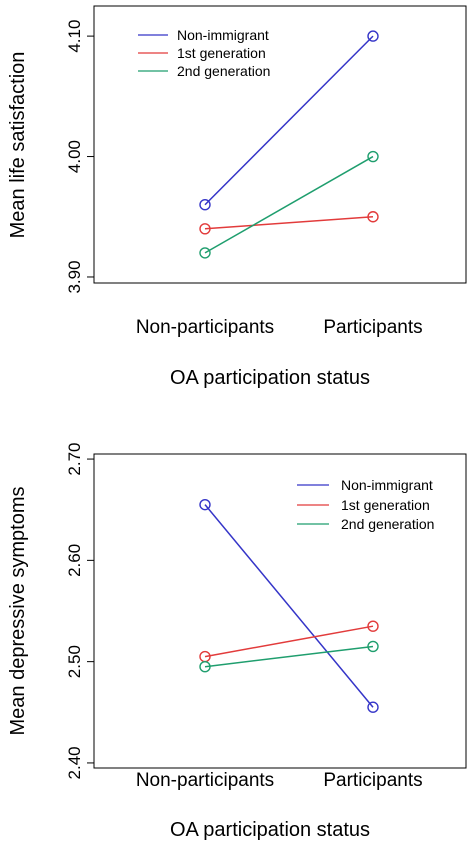 The image size is (474, 848). Describe the element at coordinates (74, 459) in the screenshot. I see `y-tick-label: 2.70` at that location.